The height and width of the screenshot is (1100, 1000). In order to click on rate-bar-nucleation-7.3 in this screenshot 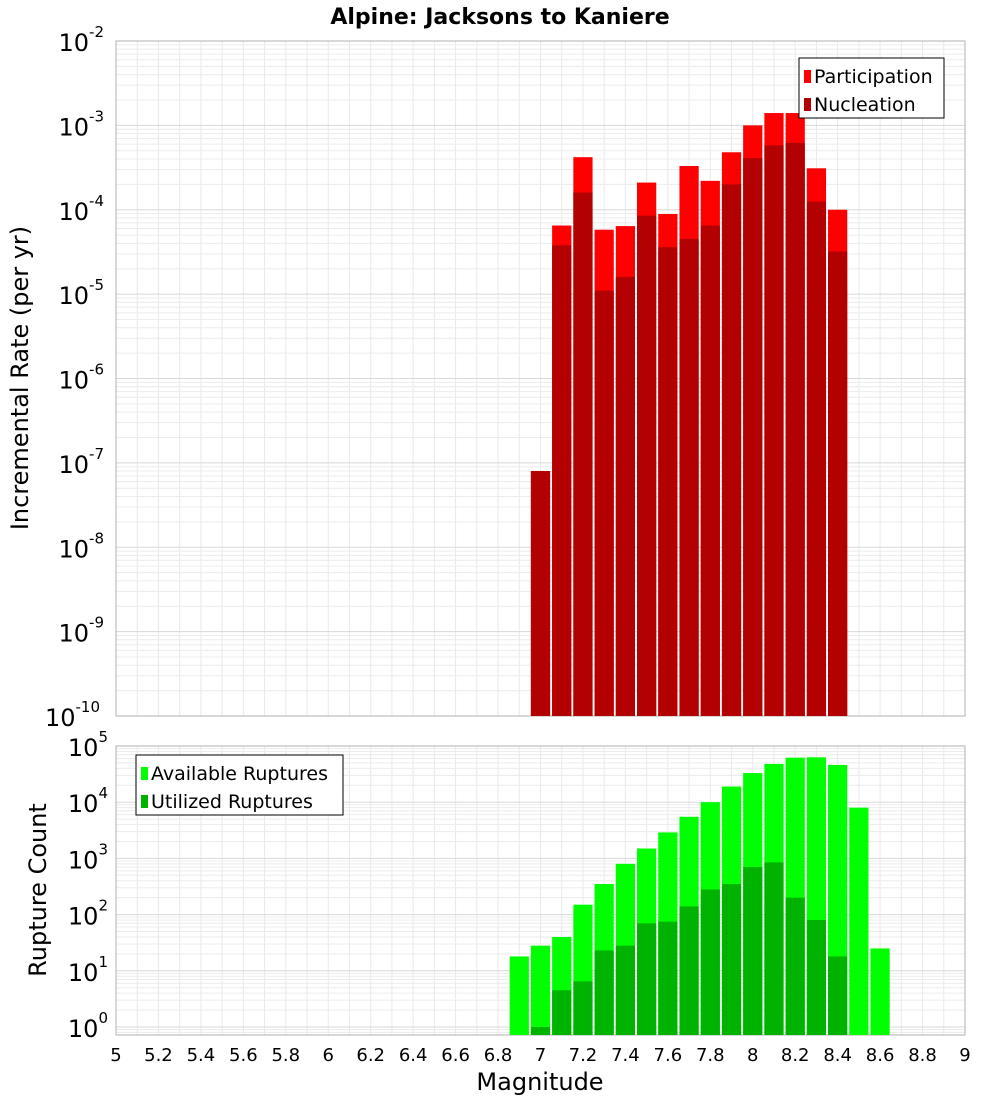, I will do `click(604, 503)`.